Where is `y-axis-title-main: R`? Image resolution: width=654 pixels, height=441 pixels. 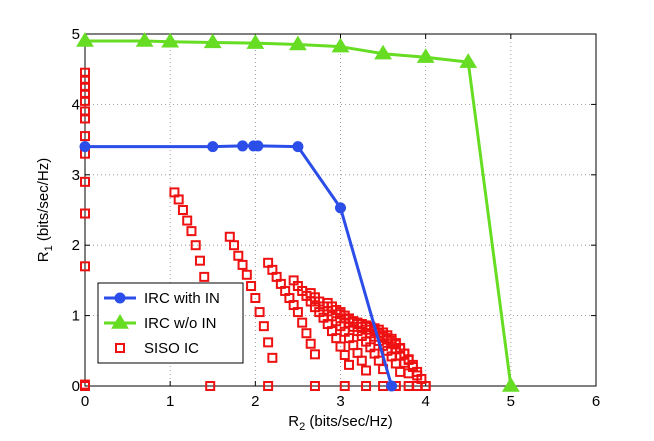
y-axis-title-main: R is located at coordinates (43, 256).